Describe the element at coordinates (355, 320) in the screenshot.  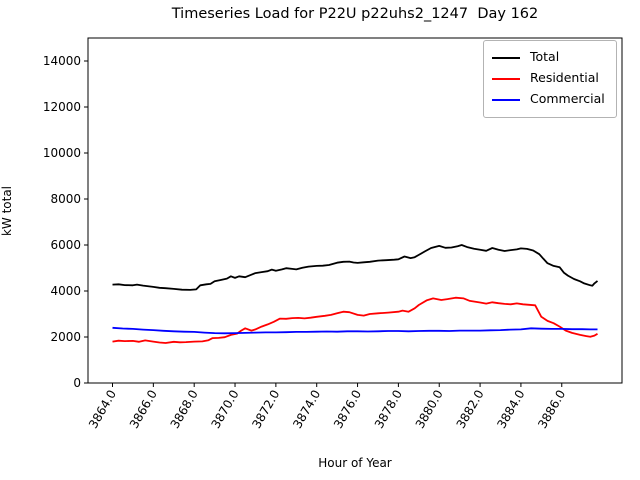
I see `series-line-residential` at that location.